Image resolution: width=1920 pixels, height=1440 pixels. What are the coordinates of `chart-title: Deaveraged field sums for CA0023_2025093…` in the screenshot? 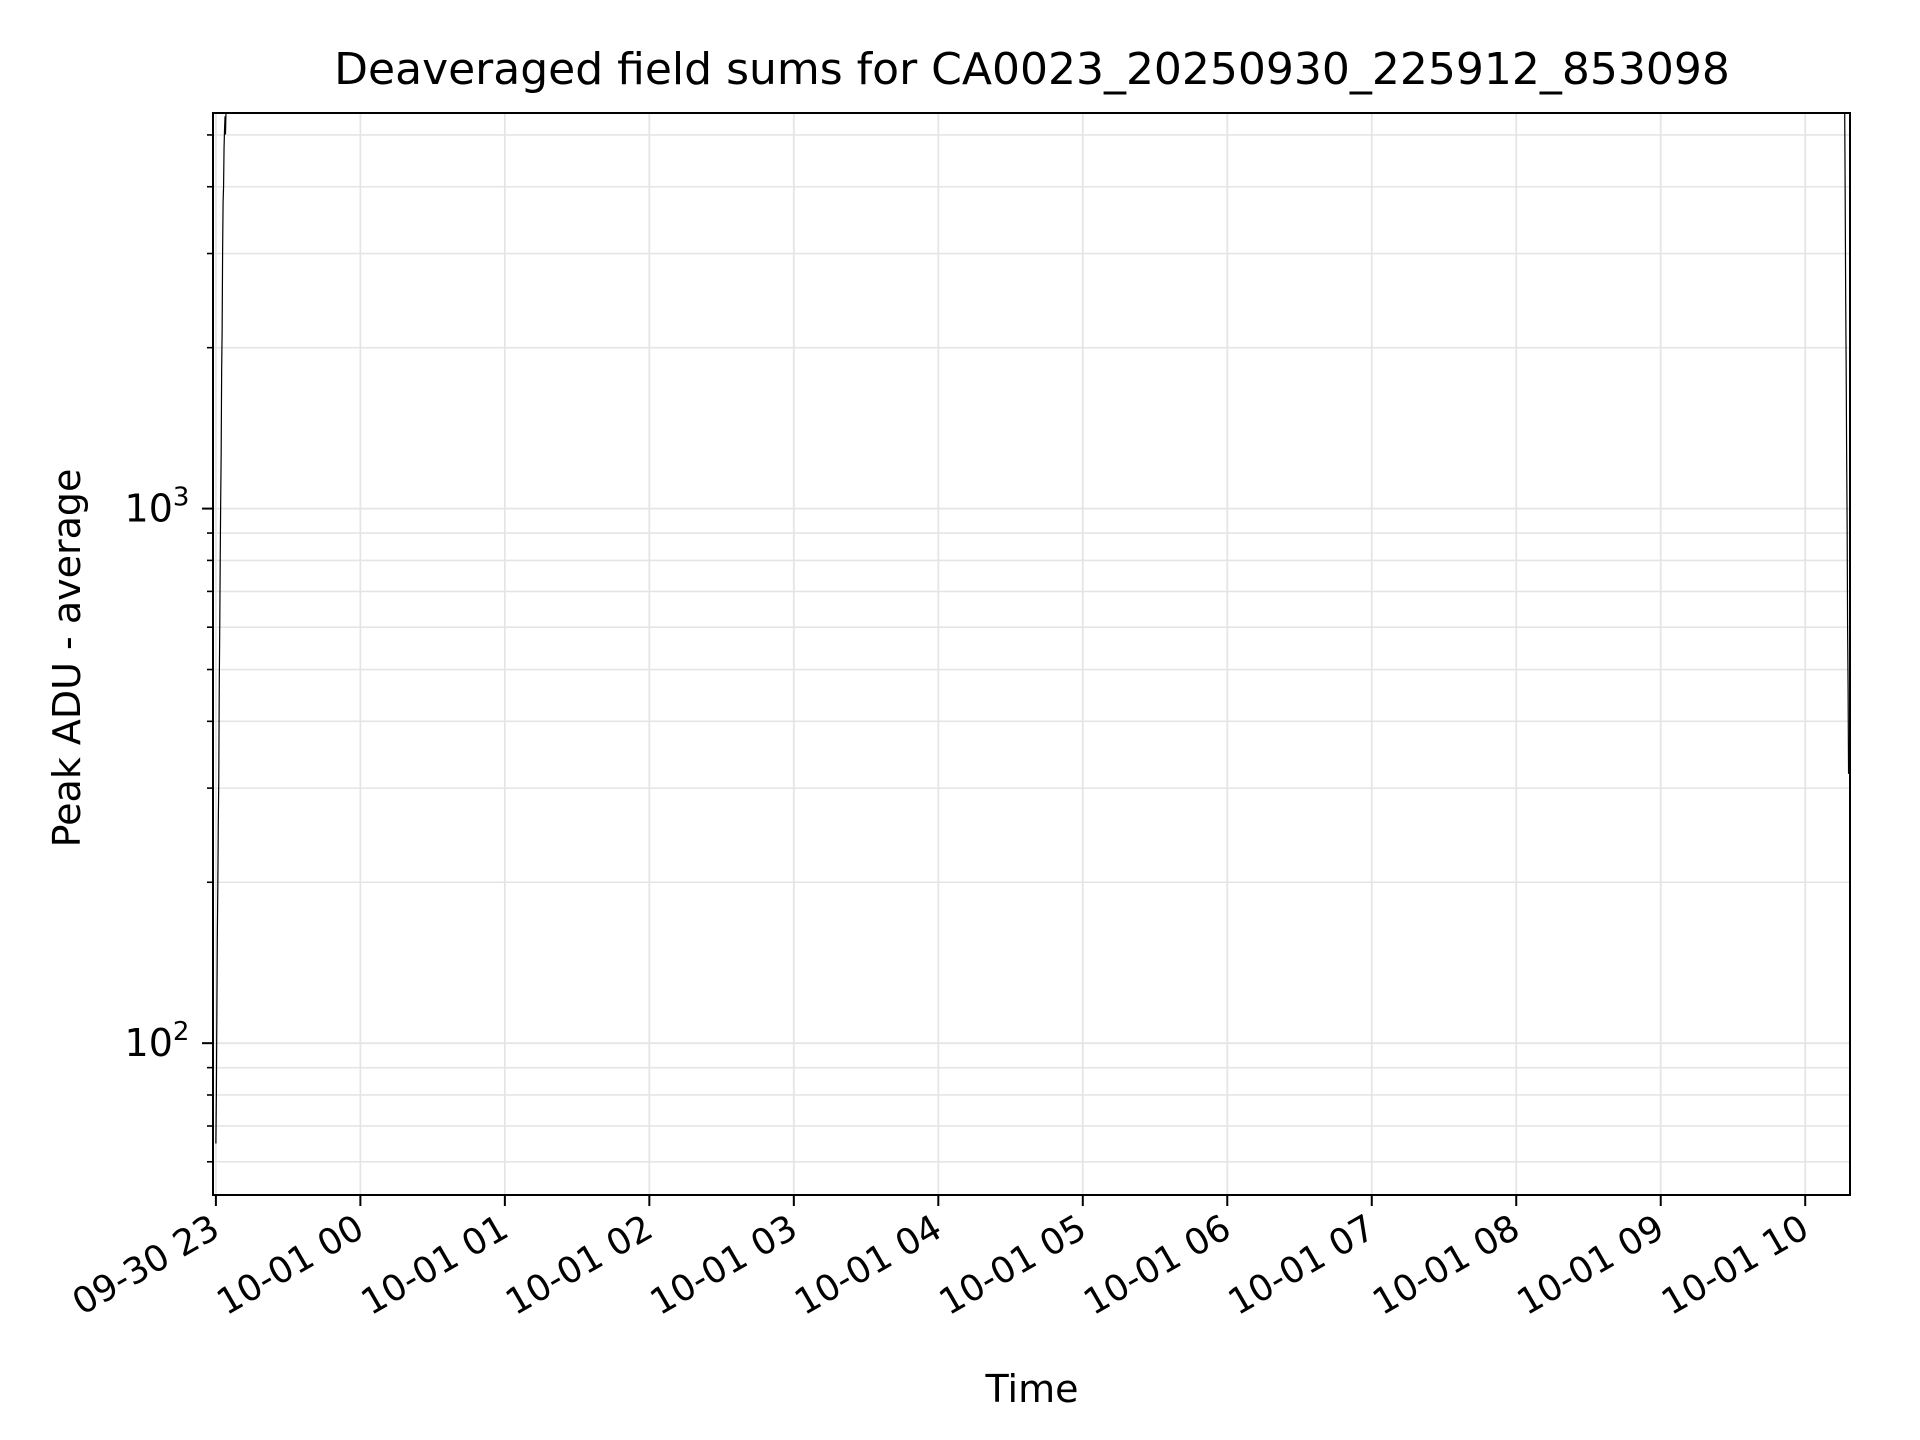 It's located at (1032, 69).